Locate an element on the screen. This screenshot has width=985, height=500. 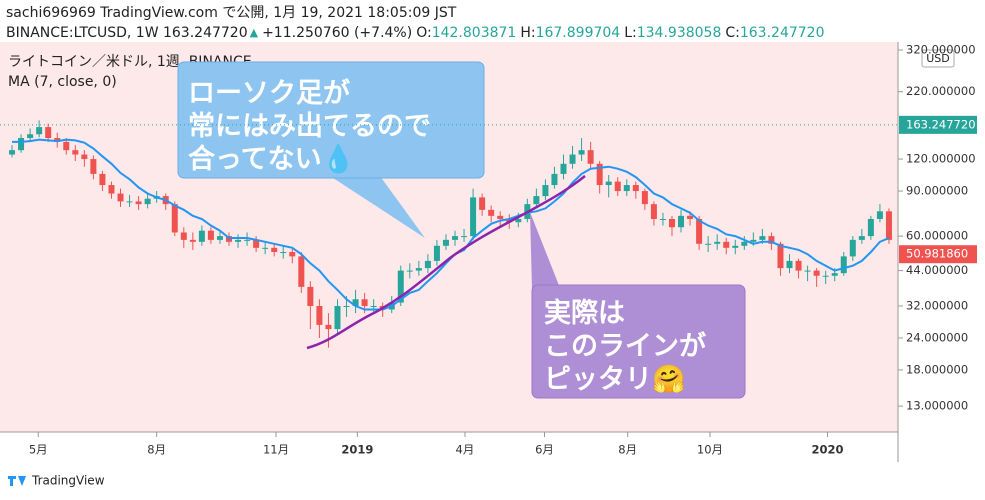
y-tick-label: 18.000000 is located at coordinates (937, 369).